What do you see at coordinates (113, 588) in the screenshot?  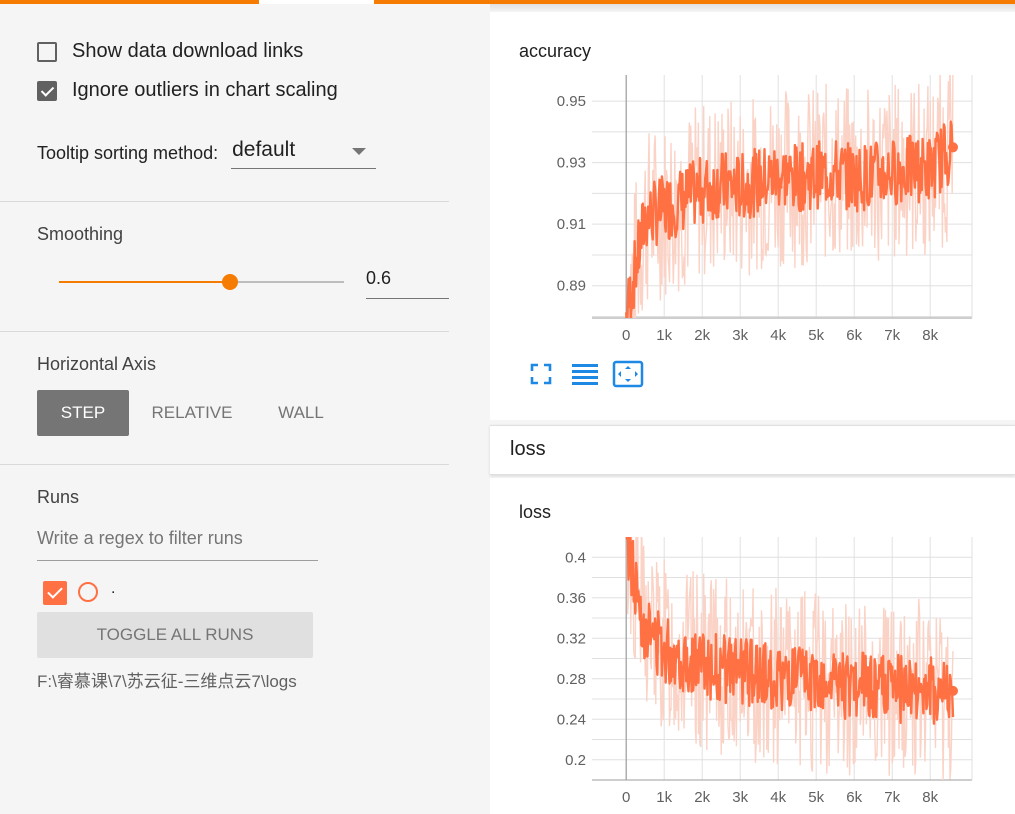 I see `run-name: .` at bounding box center [113, 588].